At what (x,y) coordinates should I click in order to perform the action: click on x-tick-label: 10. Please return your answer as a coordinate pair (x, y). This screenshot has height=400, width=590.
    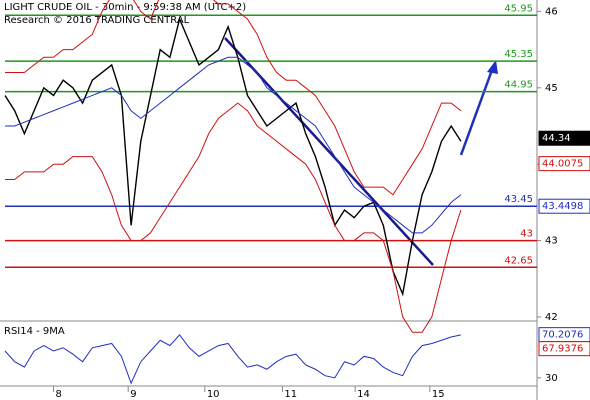
    Looking at the image, I should click on (213, 394).